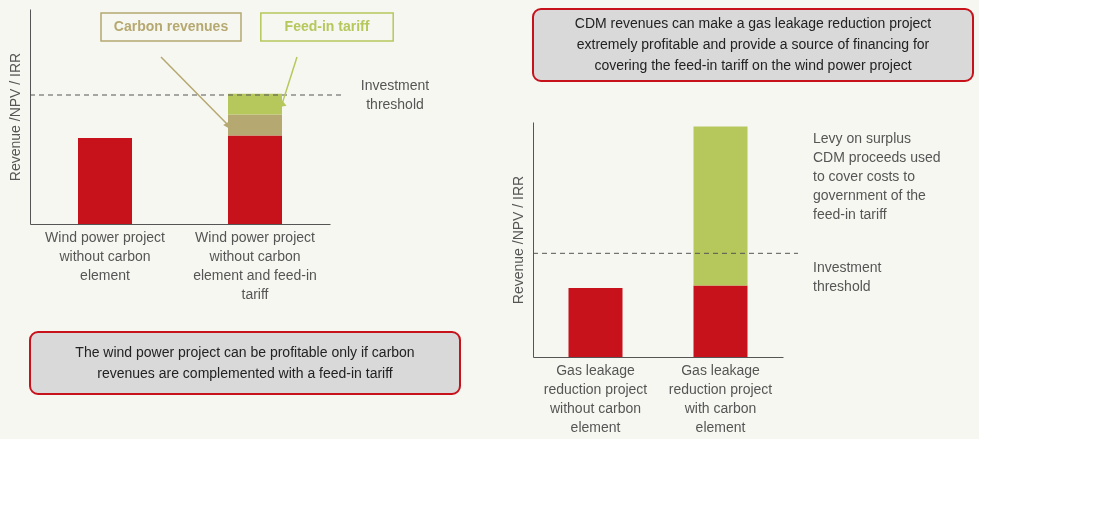 The width and height of the screenshot is (1102, 523). What do you see at coordinates (595, 398) in the screenshot?
I see `x-tick-label: Gas leakage reduction project without carbon element` at bounding box center [595, 398].